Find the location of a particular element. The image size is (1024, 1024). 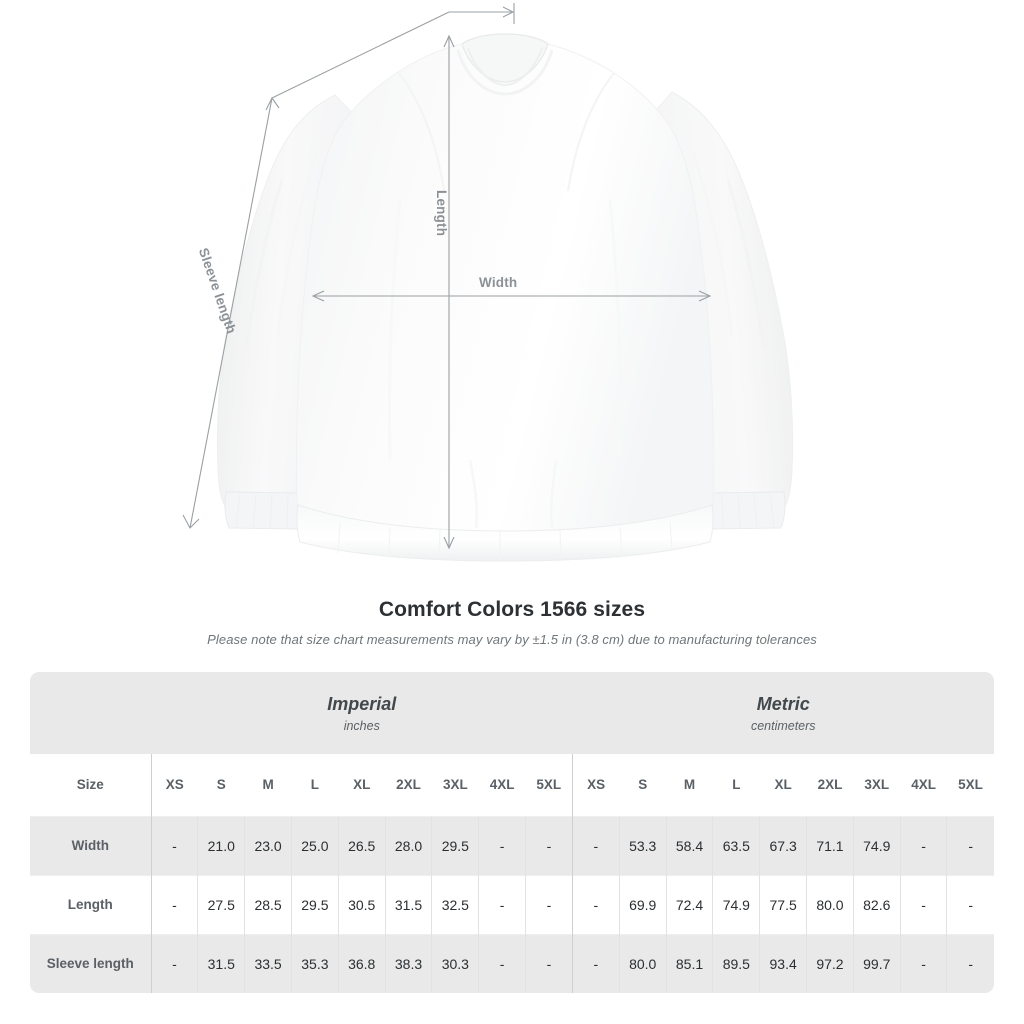

cell-length-imp-2xl: 31.5 is located at coordinates (408, 904).